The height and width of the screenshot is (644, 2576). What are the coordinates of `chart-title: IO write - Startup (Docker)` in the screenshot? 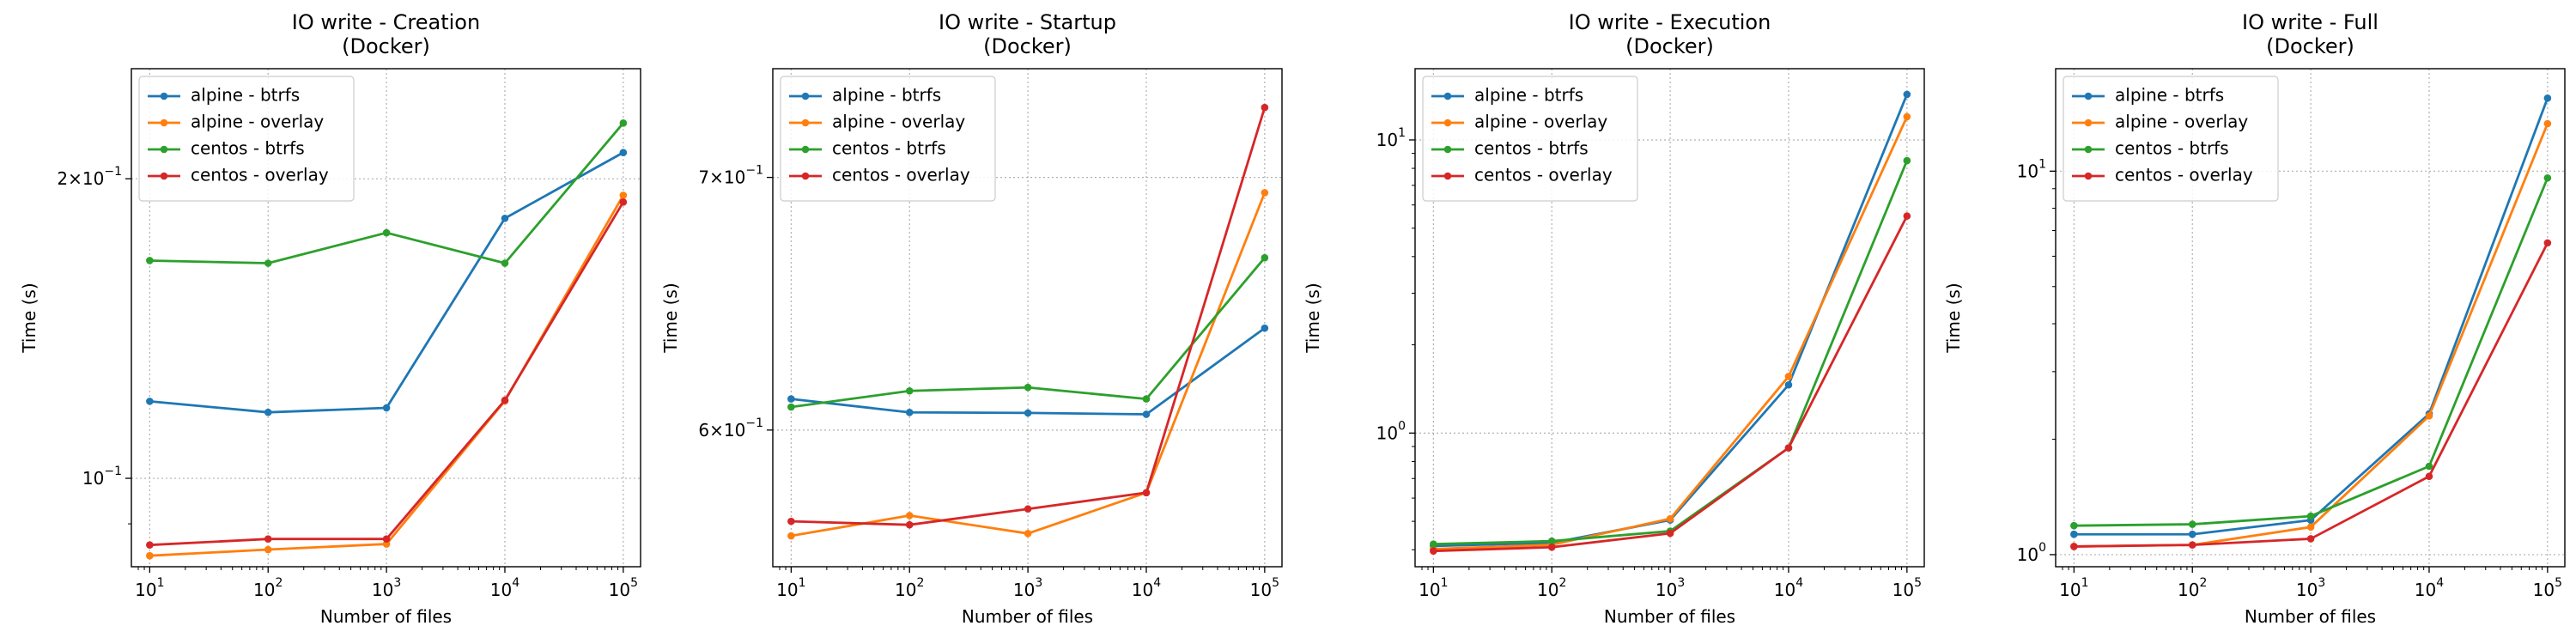 It's located at (1027, 34).